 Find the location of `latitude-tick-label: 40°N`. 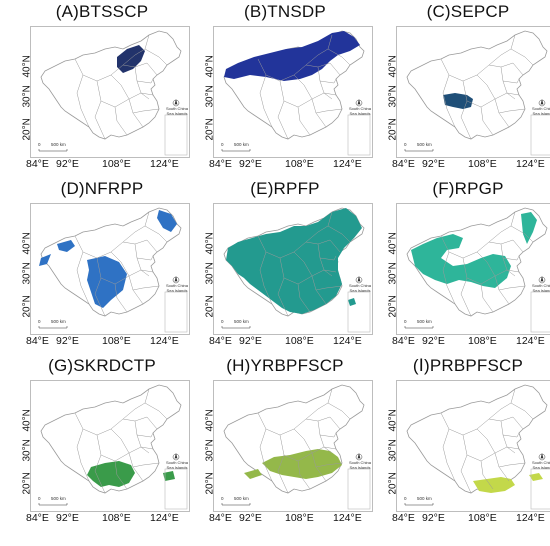

latitude-tick-label: 40°N is located at coordinates (210, 243).